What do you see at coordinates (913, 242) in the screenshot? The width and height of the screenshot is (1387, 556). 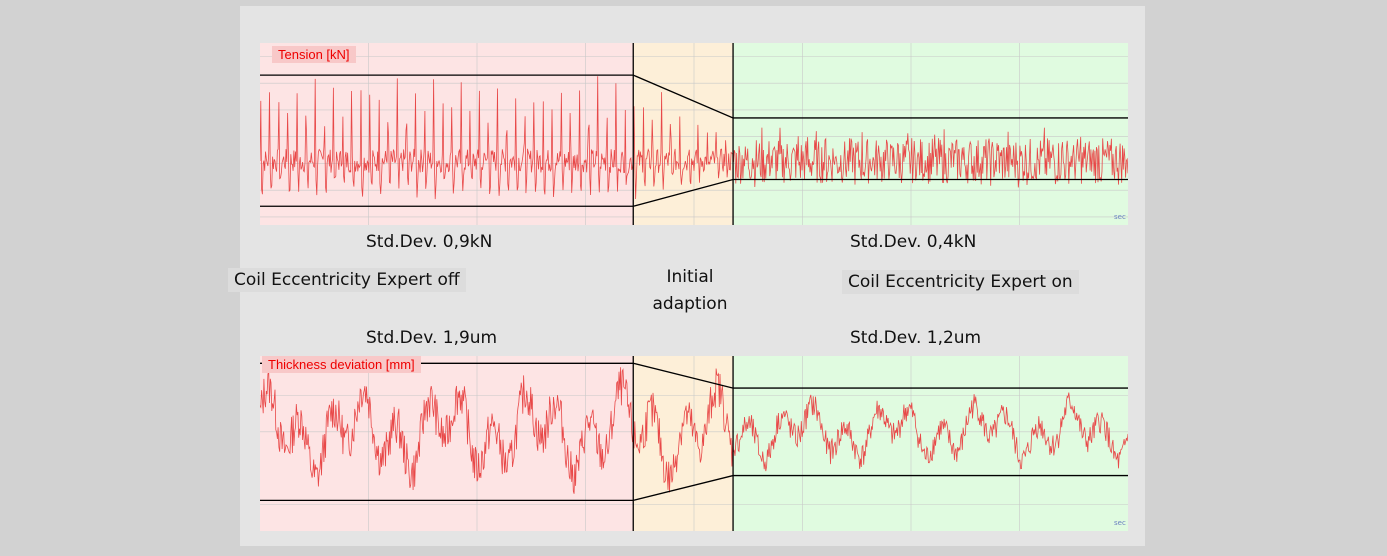 I see `std-dev-top-right: Std.Dev. 0,4kN` at bounding box center [913, 242].